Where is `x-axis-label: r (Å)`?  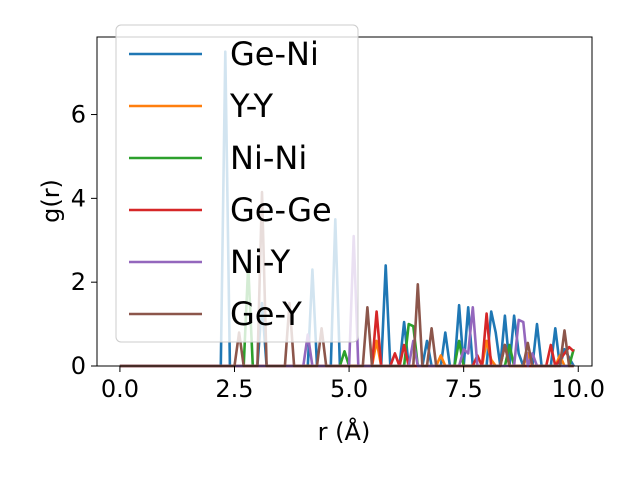 x-axis-label: r (Å) is located at coordinates (344, 431).